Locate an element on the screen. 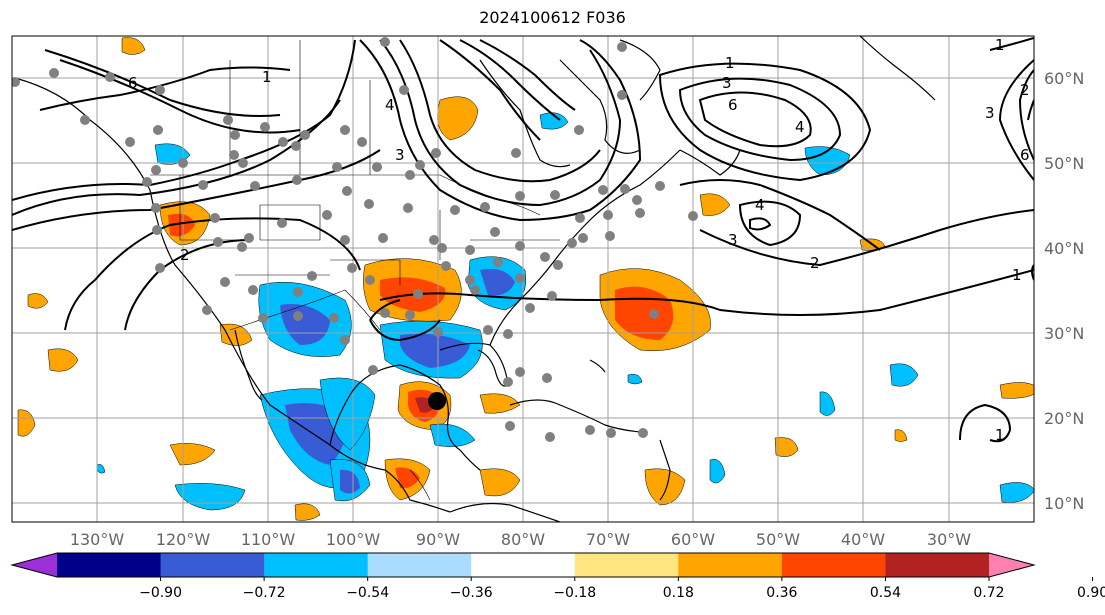 This screenshot has height=615, width=1105. lon-label: 80°W is located at coordinates (523, 539).